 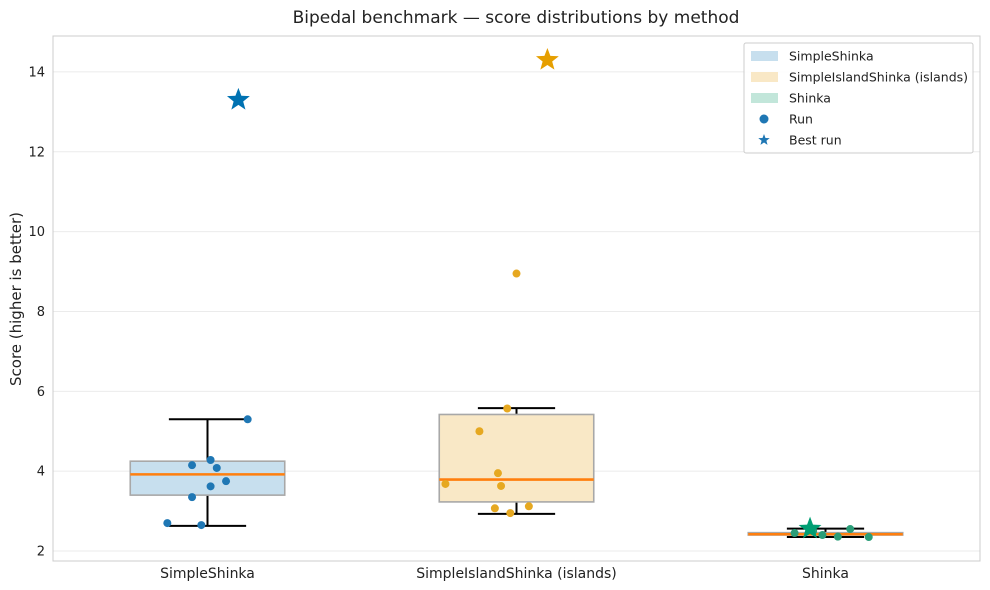 What do you see at coordinates (825, 529) in the screenshot?
I see `series-shinka` at bounding box center [825, 529].